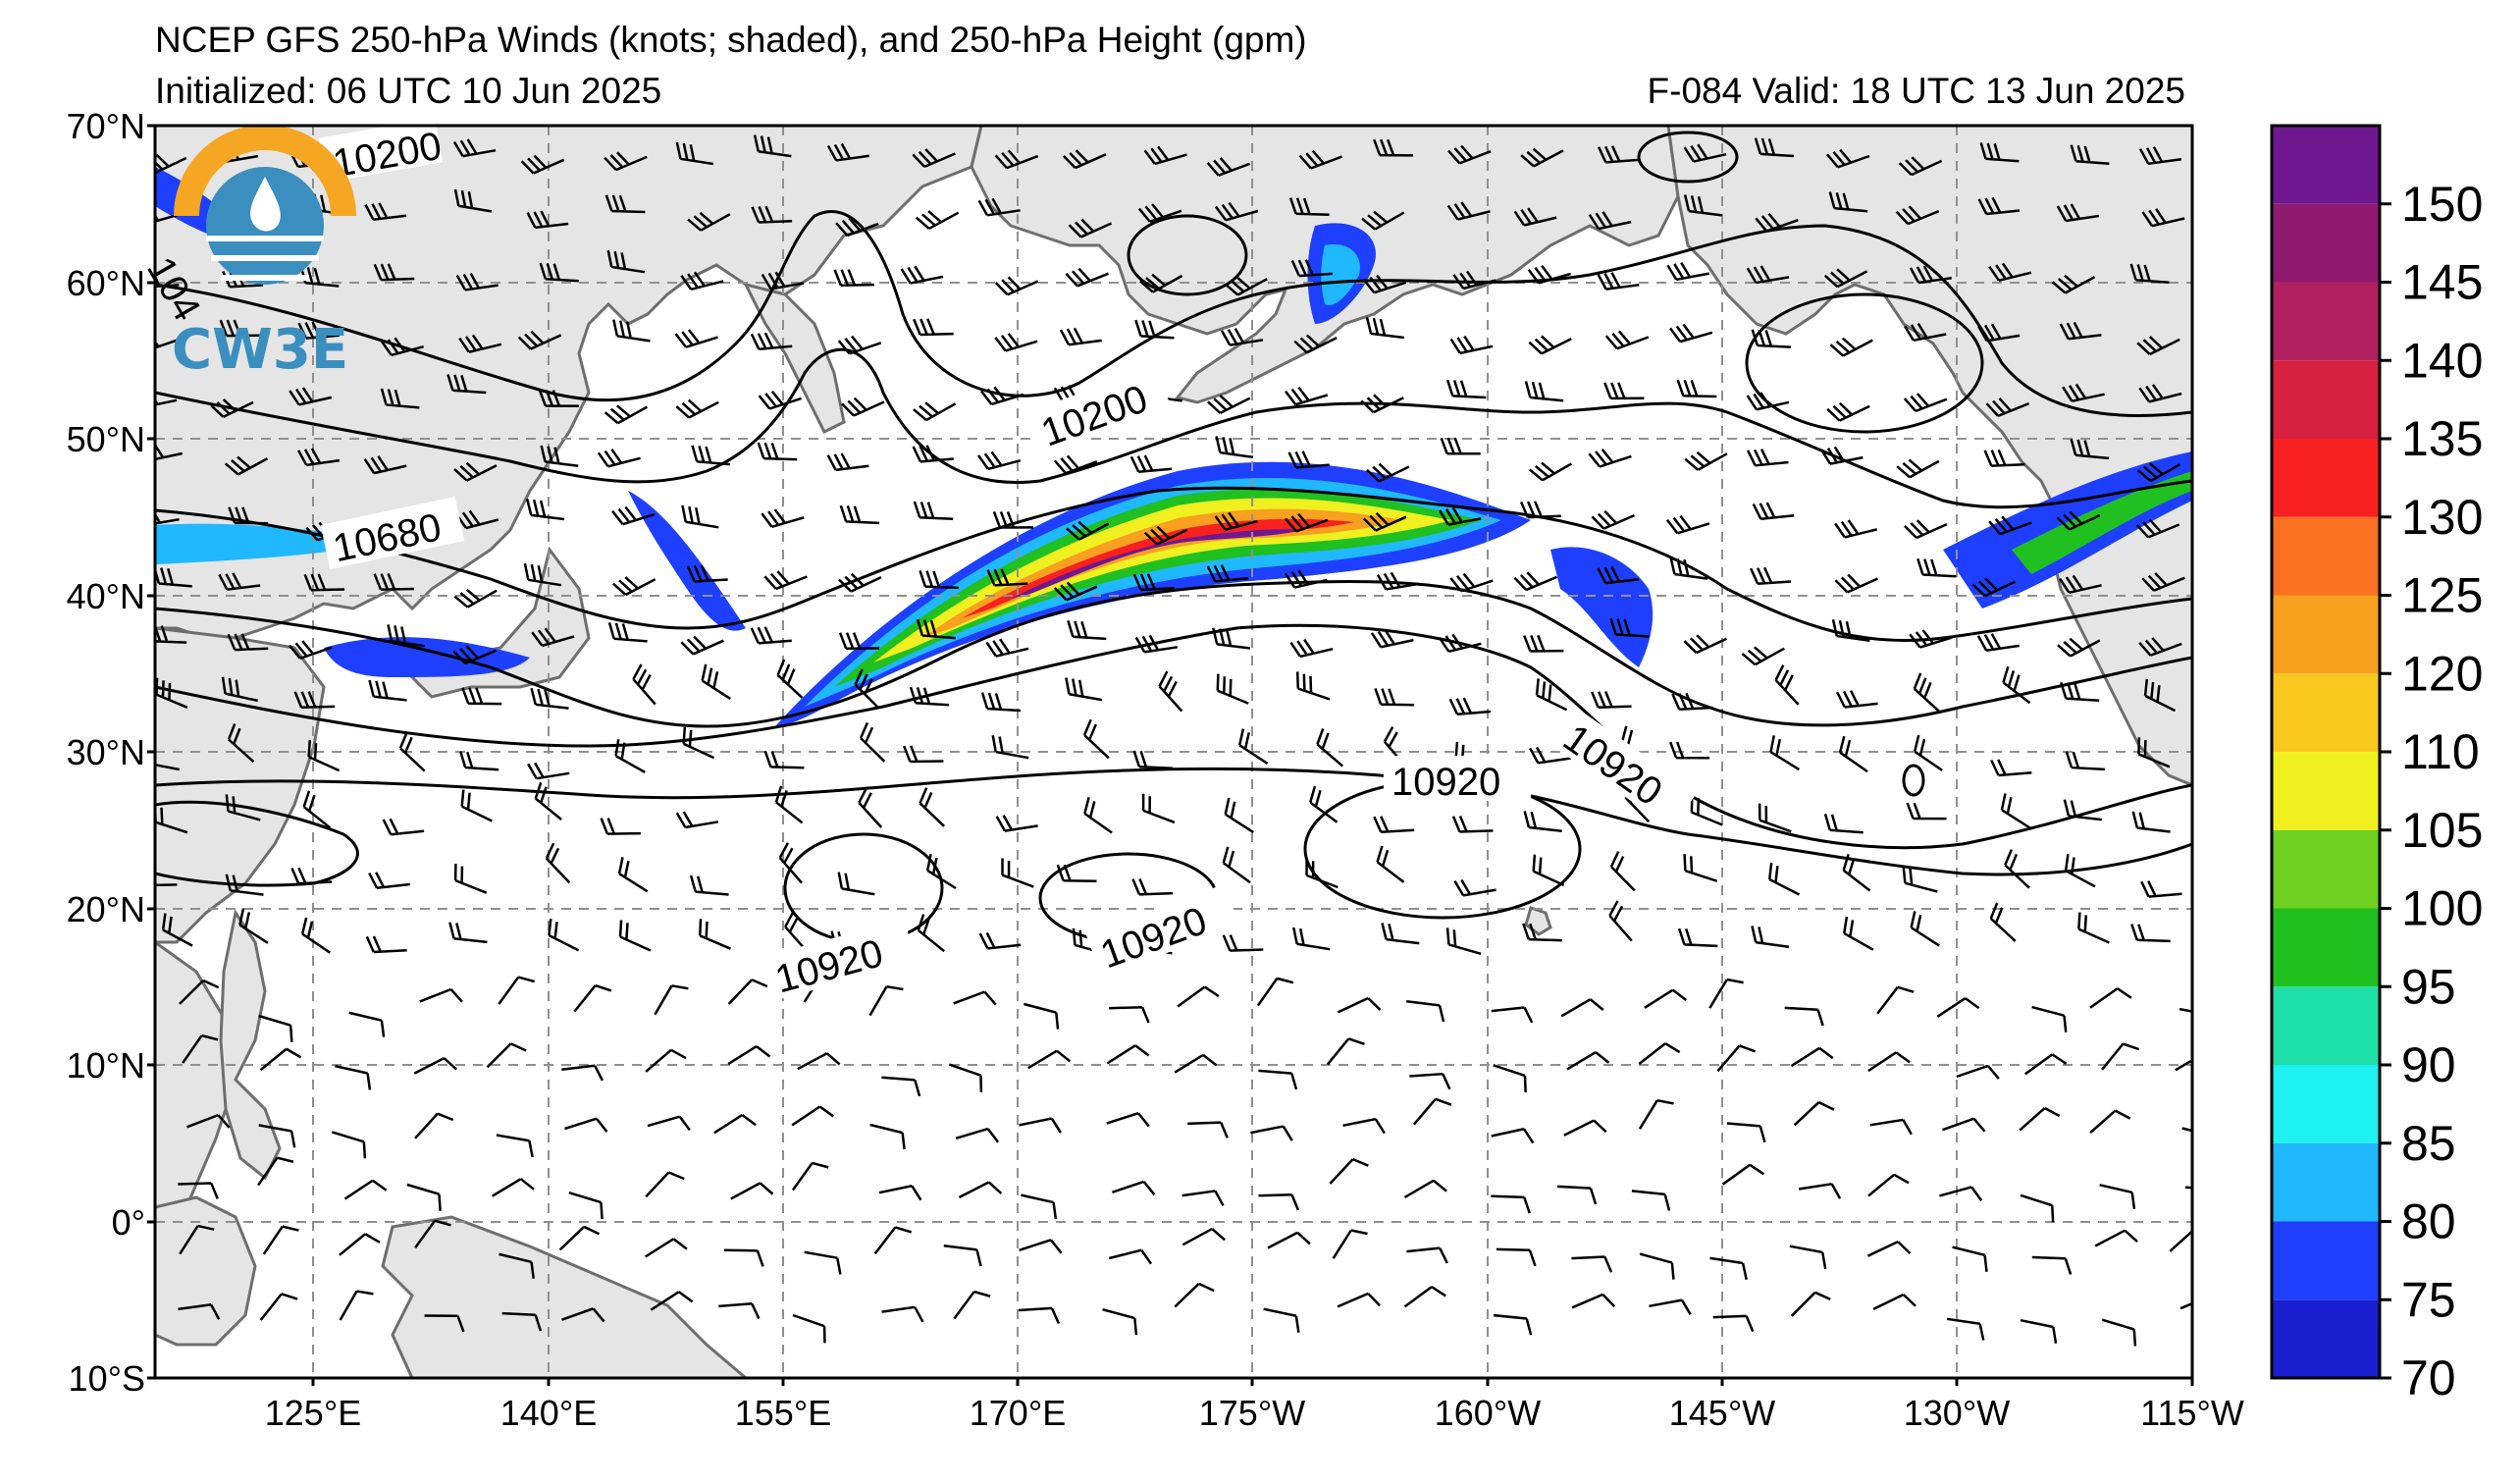 The width and height of the screenshot is (2520, 1483). I want to click on lon-label: 175°W, so click(1252, 1413).